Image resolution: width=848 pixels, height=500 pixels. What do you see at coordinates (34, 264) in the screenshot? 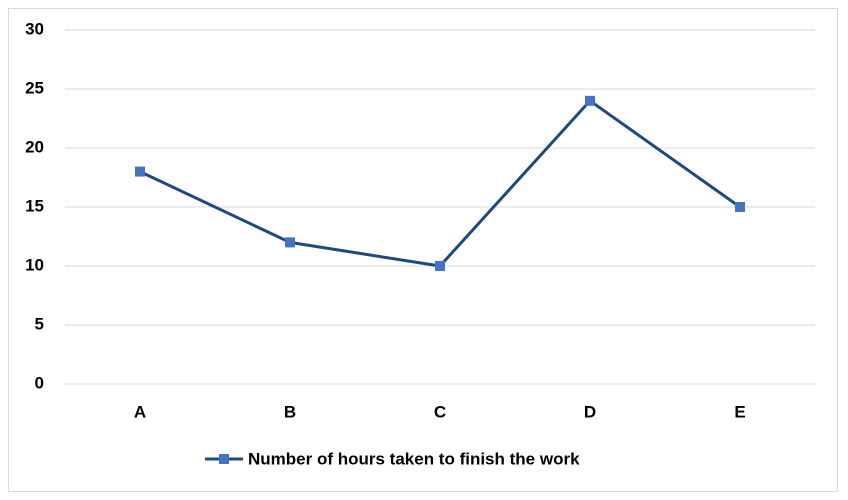
I see `y-tick-label: 10` at bounding box center [34, 264].